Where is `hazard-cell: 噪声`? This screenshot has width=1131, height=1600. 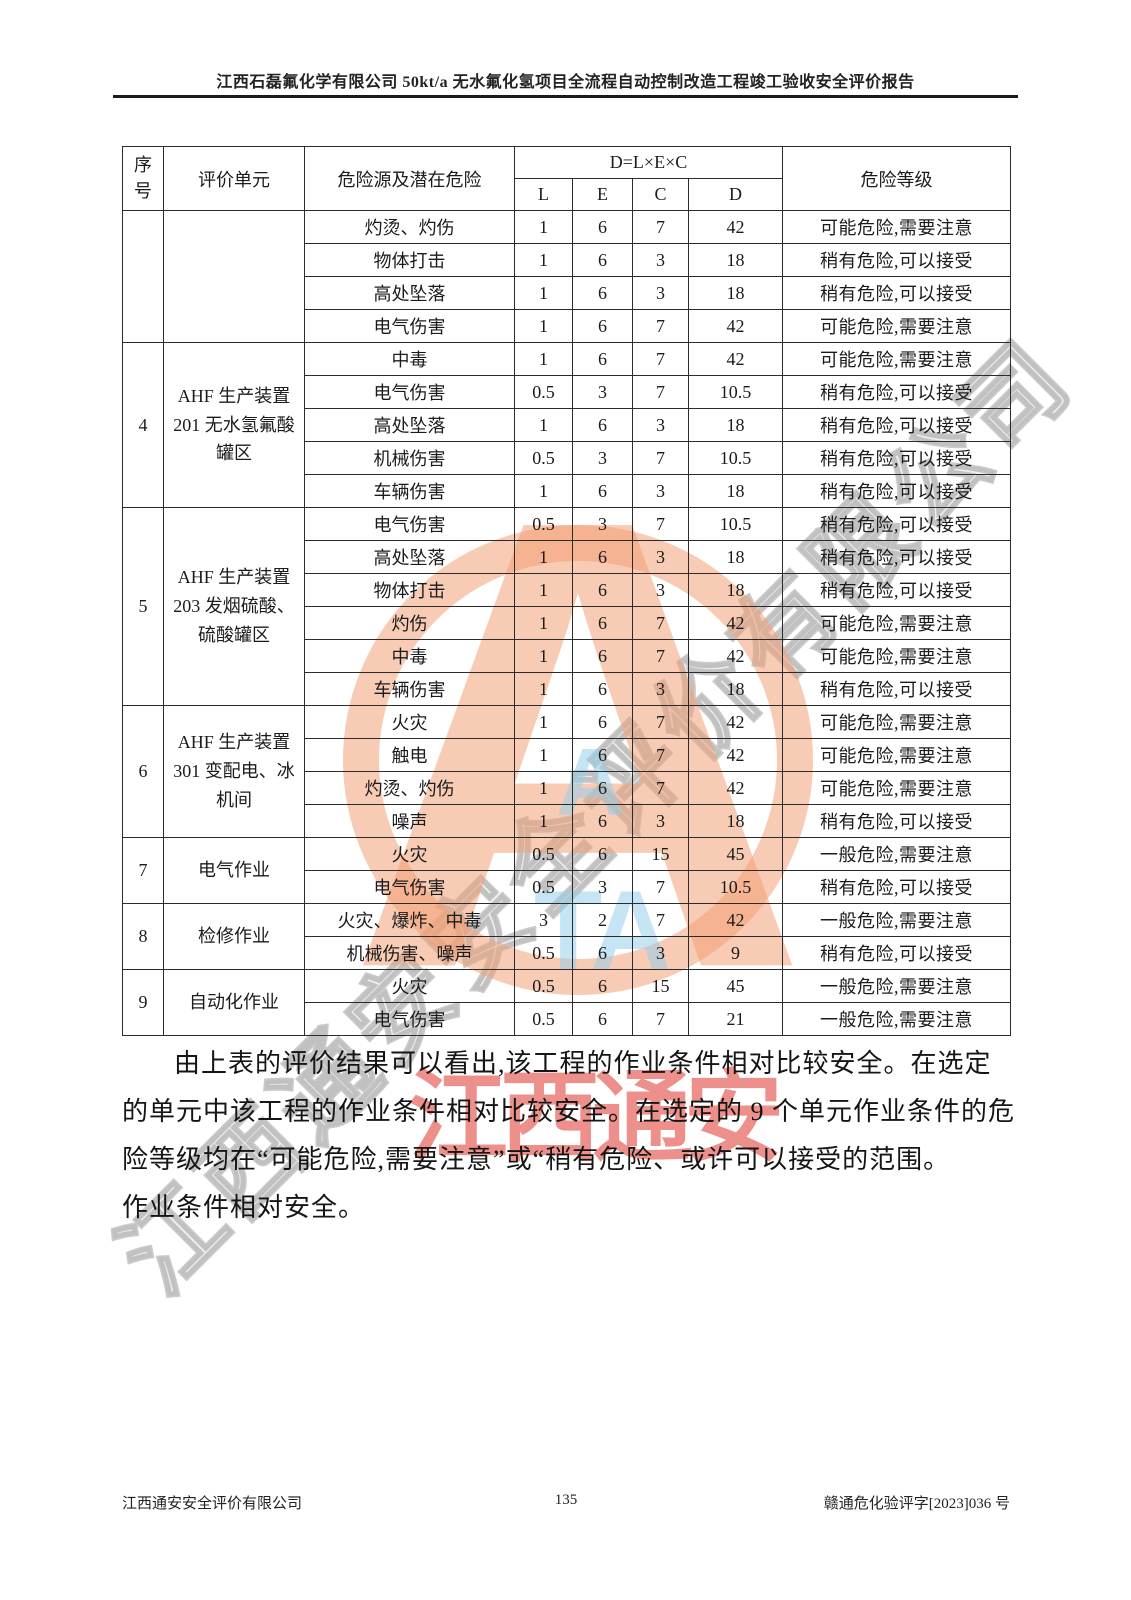 hazard-cell: 噪声 is located at coordinates (409, 821).